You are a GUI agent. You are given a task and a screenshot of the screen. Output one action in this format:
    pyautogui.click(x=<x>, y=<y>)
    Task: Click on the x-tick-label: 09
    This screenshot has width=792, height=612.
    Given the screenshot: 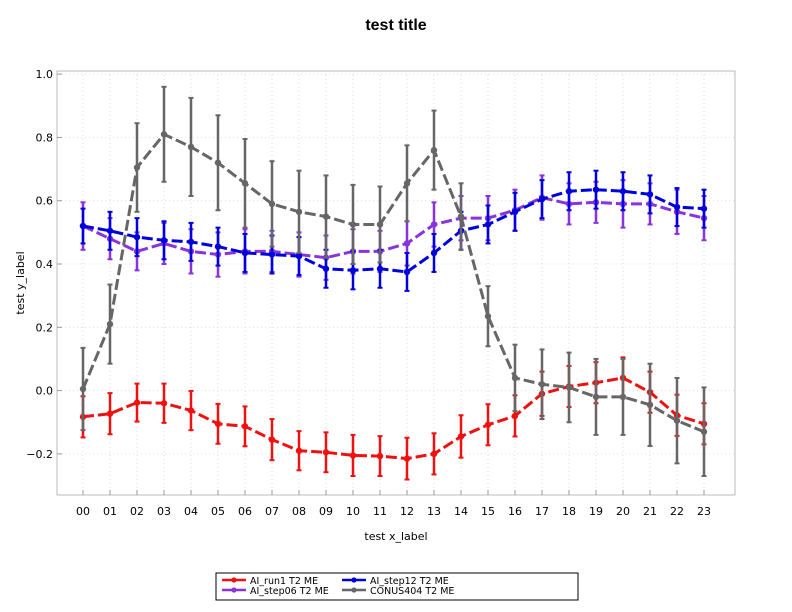 What is the action you would take?
    pyautogui.click(x=326, y=511)
    